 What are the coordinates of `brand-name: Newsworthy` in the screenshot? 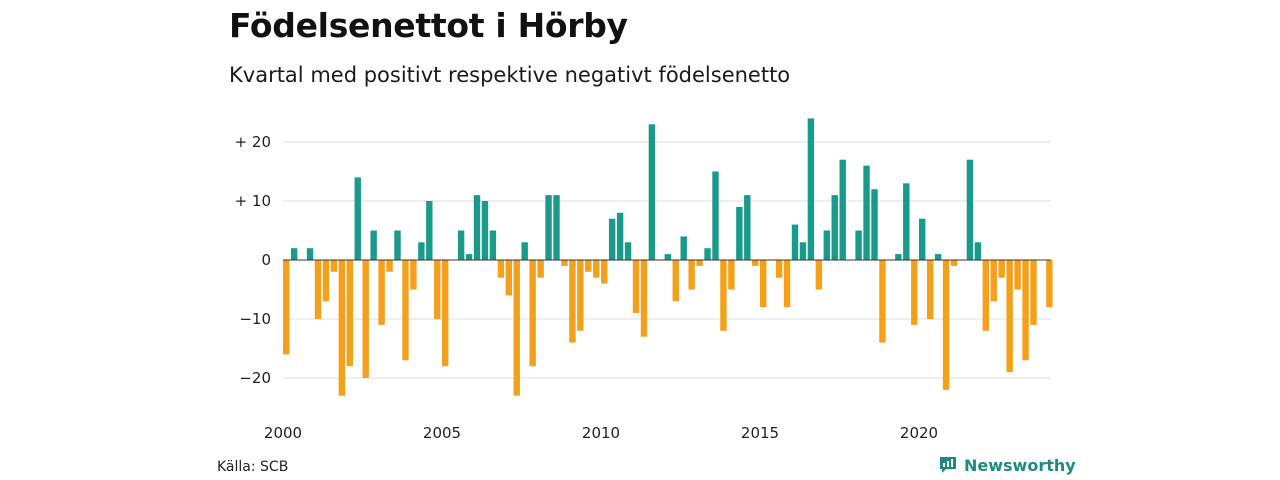 It's located at (1020, 465).